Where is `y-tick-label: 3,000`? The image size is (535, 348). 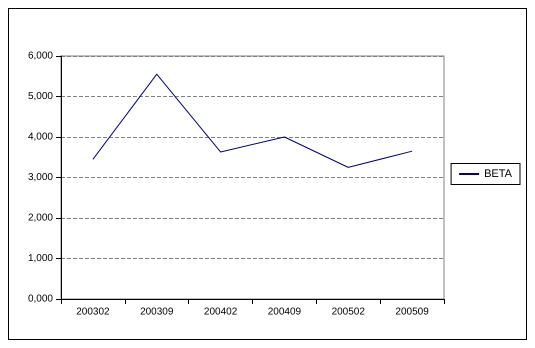
y-tick-label: 3,000 is located at coordinates (41, 177).